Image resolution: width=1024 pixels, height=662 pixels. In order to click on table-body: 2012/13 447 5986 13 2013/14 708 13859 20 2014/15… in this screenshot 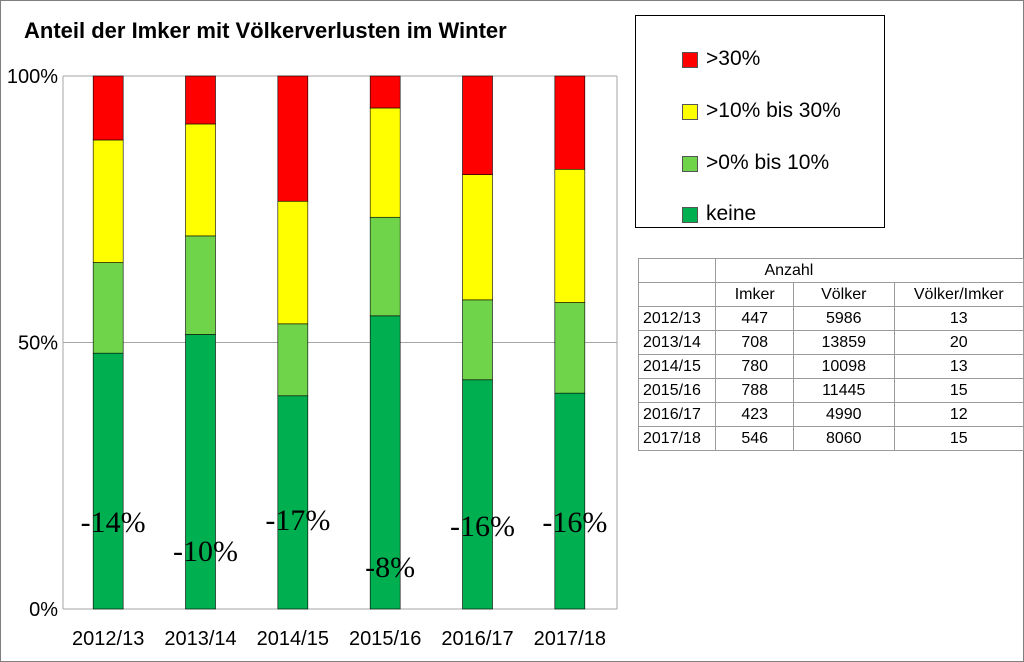, I will do `click(830, 378)`.